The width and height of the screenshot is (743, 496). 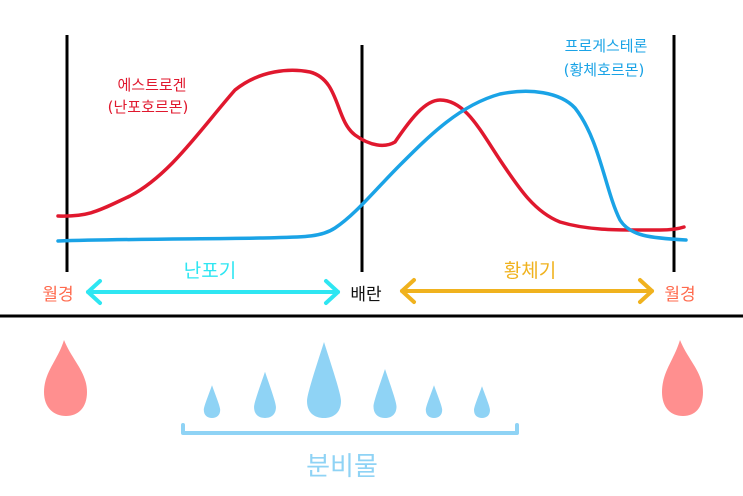 What do you see at coordinates (682, 378) in the screenshot?
I see `menstrual-drop-right` at bounding box center [682, 378].